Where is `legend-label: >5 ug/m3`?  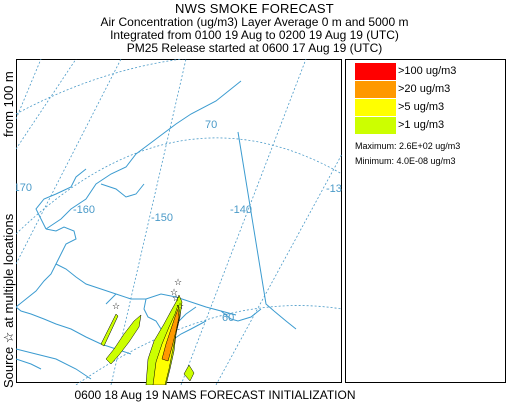
legend-label: >5 ug/m3 is located at coordinates (421, 107).